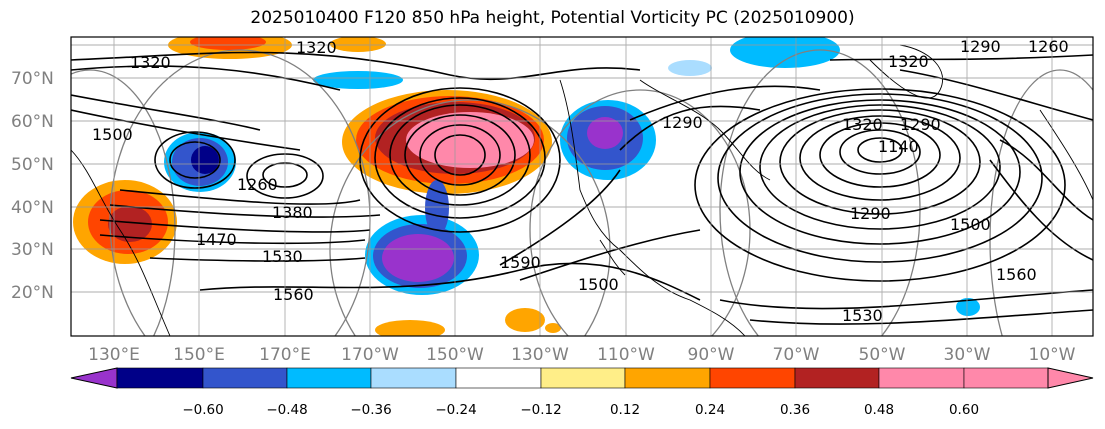  I want to click on lat-label: 30°N, so click(32, 250).